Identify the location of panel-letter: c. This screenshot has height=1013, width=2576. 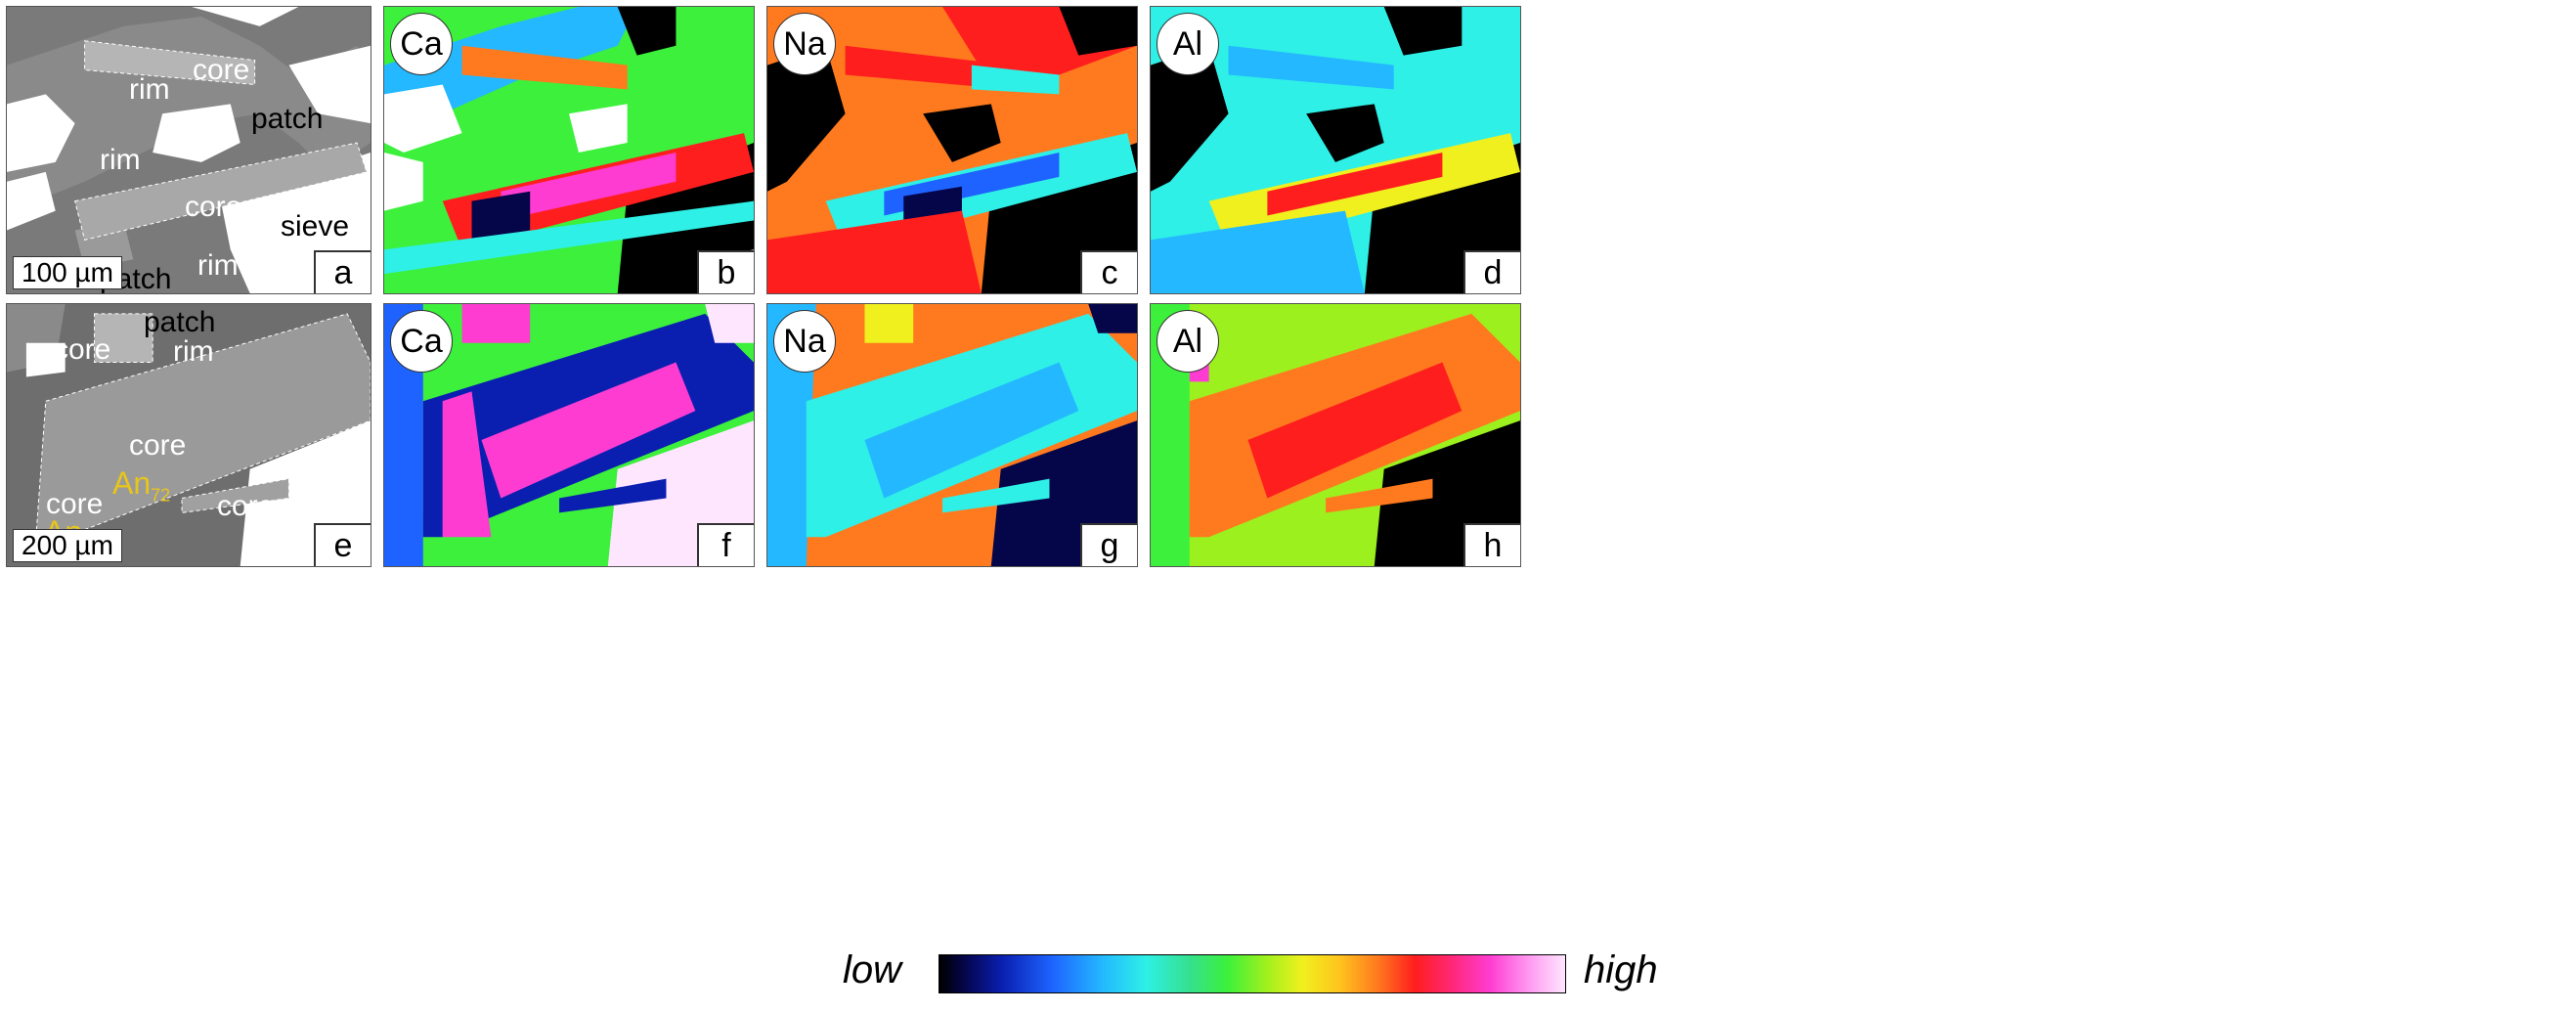
(1108, 272).